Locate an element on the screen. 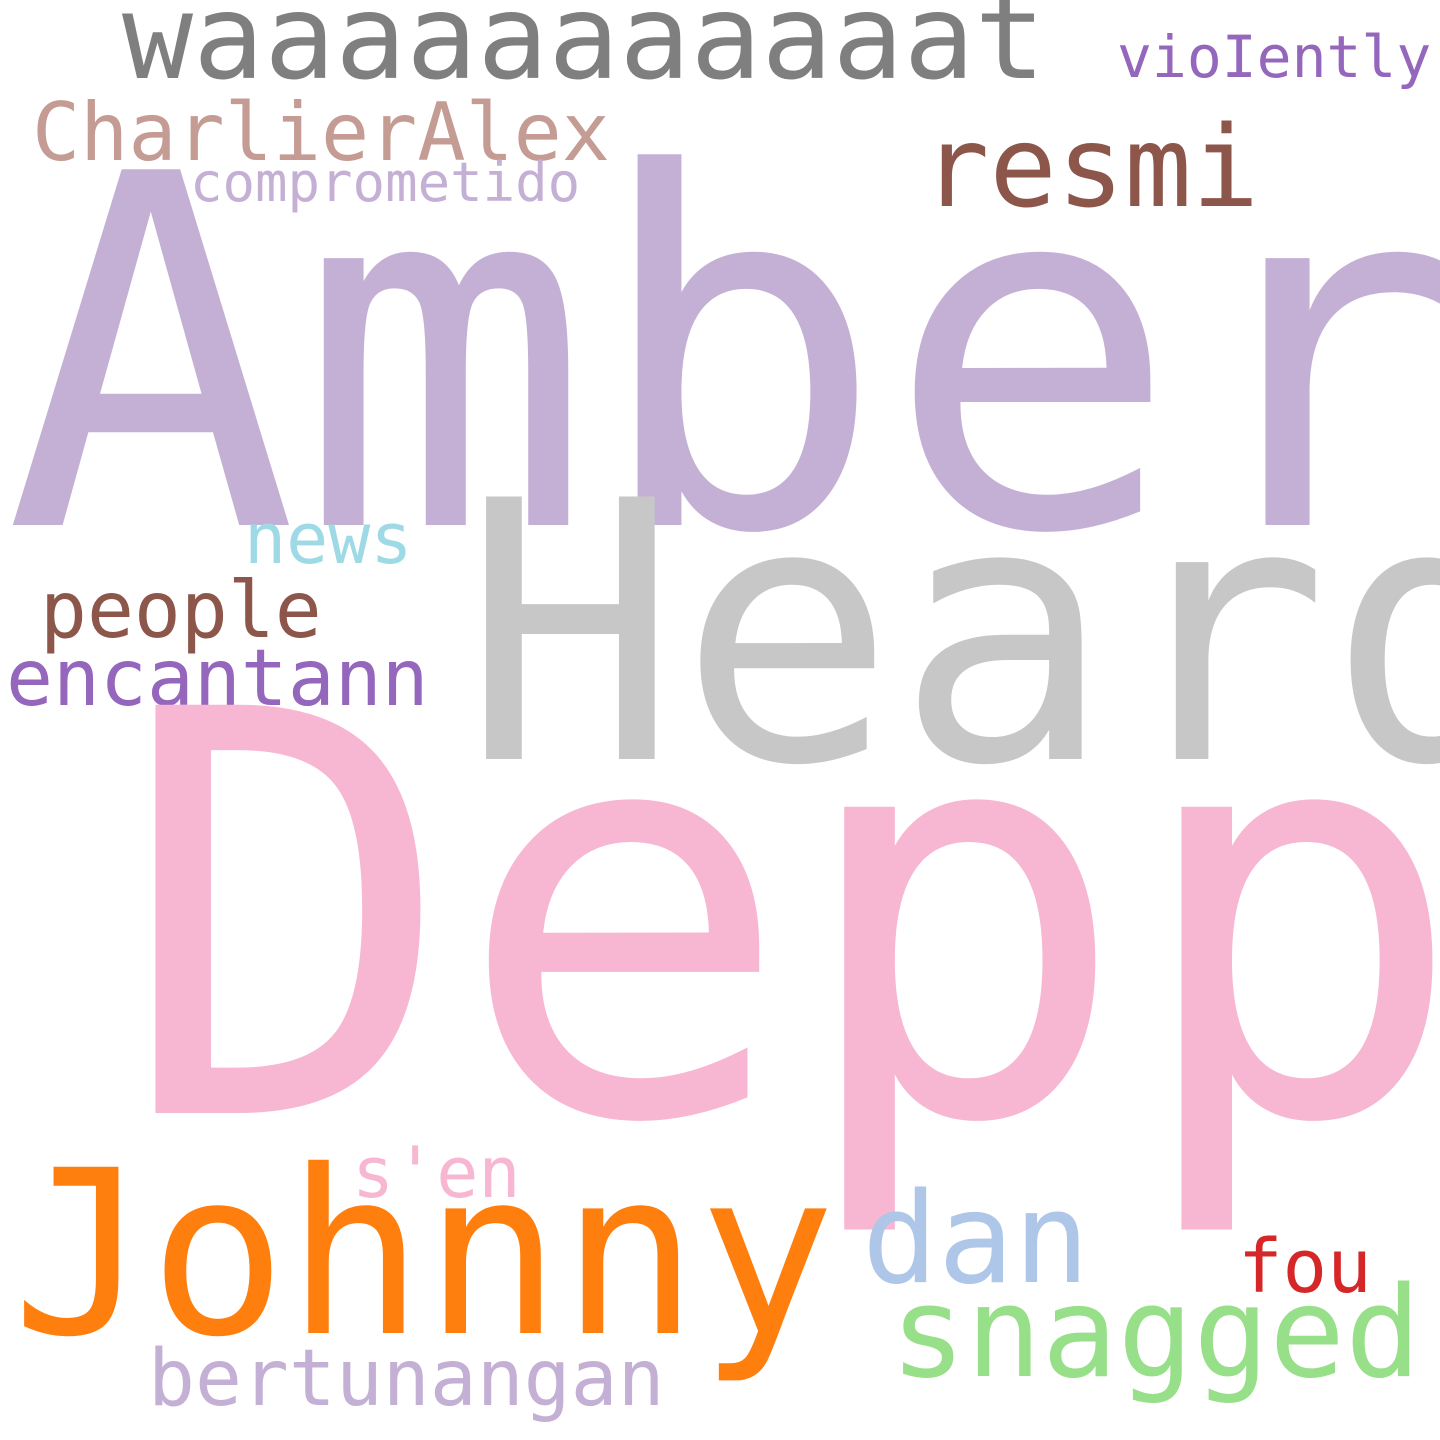  word-news: news is located at coordinates (328, 539).